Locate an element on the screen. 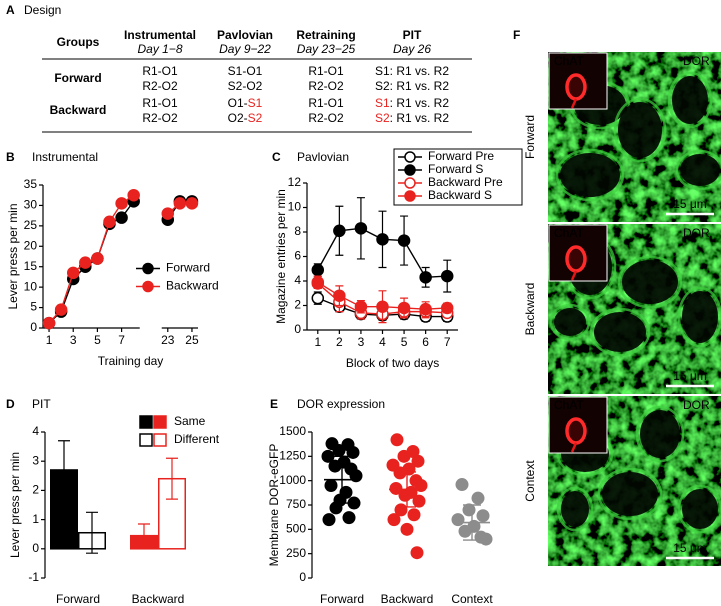  cell-line: O1-S1 is located at coordinates (245, 103).